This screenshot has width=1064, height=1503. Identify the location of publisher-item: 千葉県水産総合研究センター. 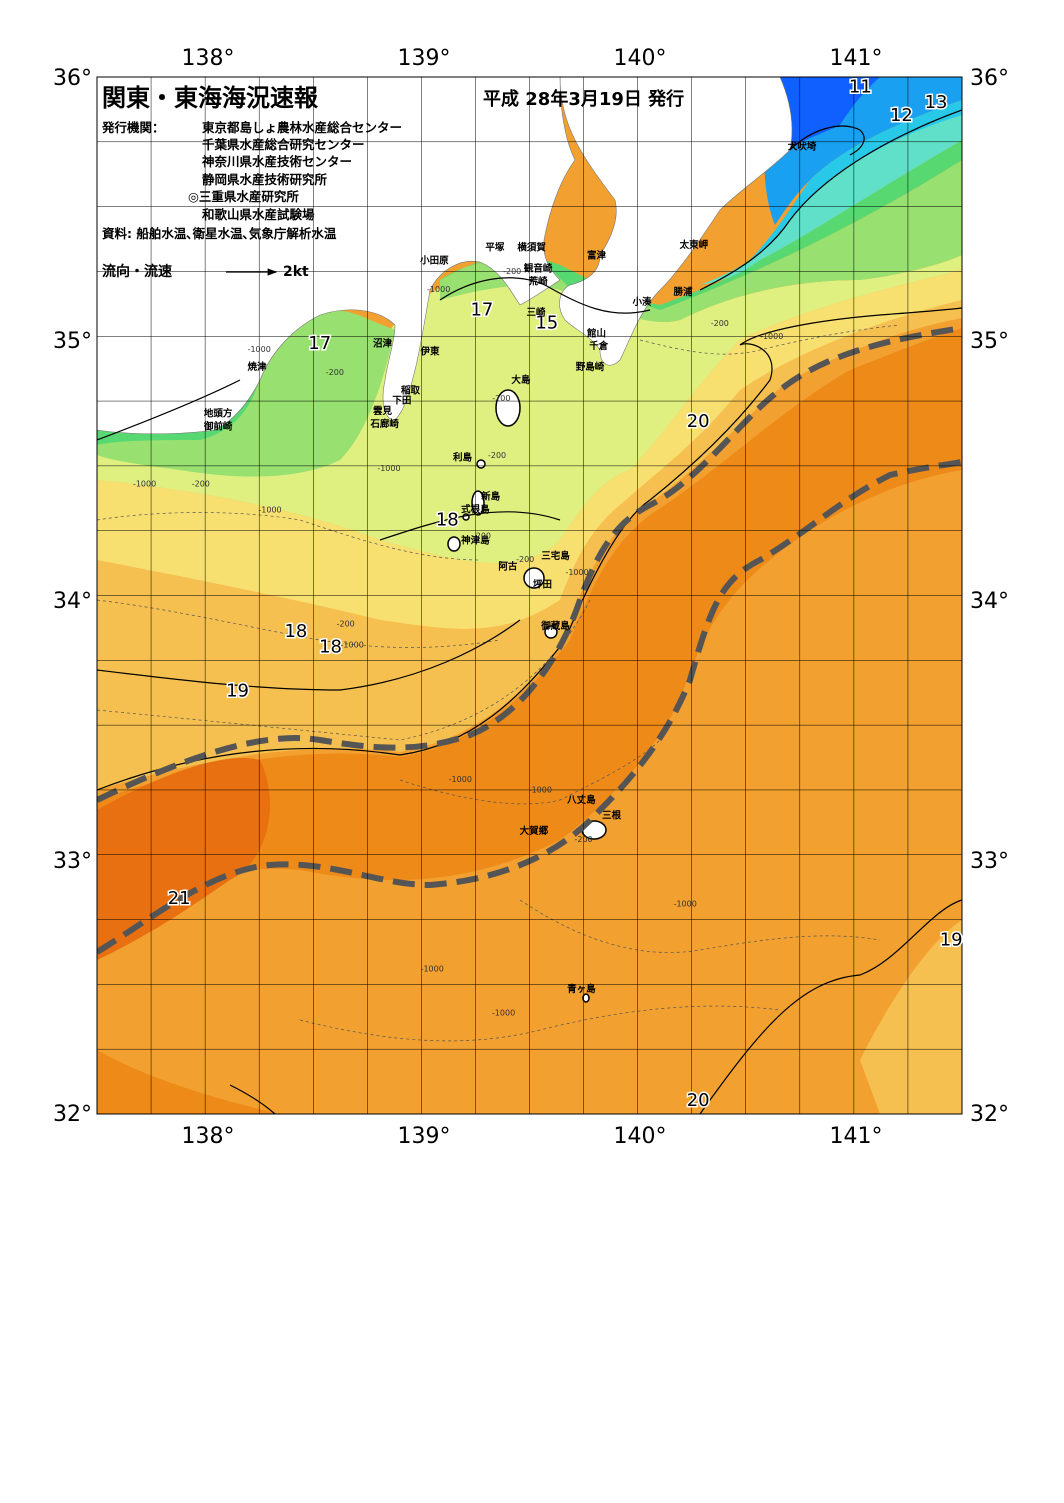
(283, 144).